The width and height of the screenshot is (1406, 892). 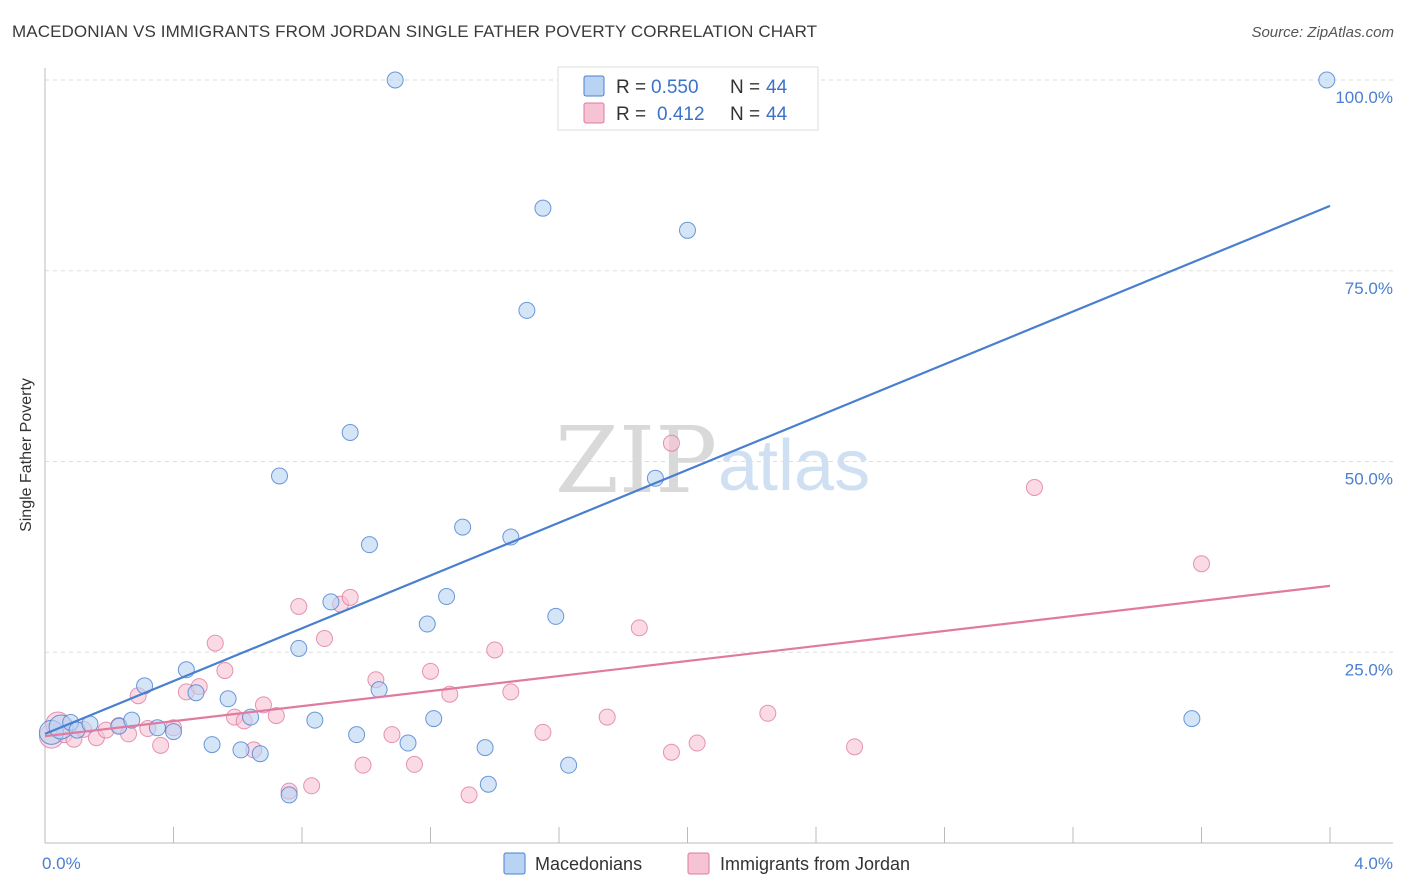 What do you see at coordinates (1369, 288) in the screenshot?
I see `y-tick-label-1: 75.0%` at bounding box center [1369, 288].